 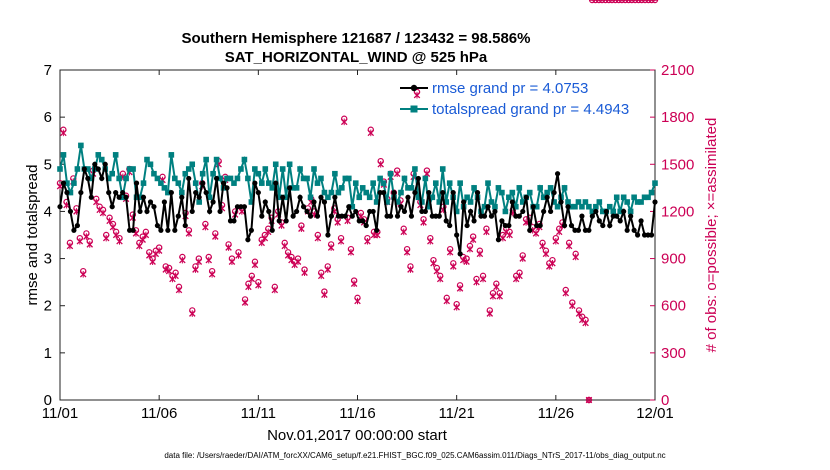 I want to click on y-right-tick-label: 1200, so click(x=677, y=211).